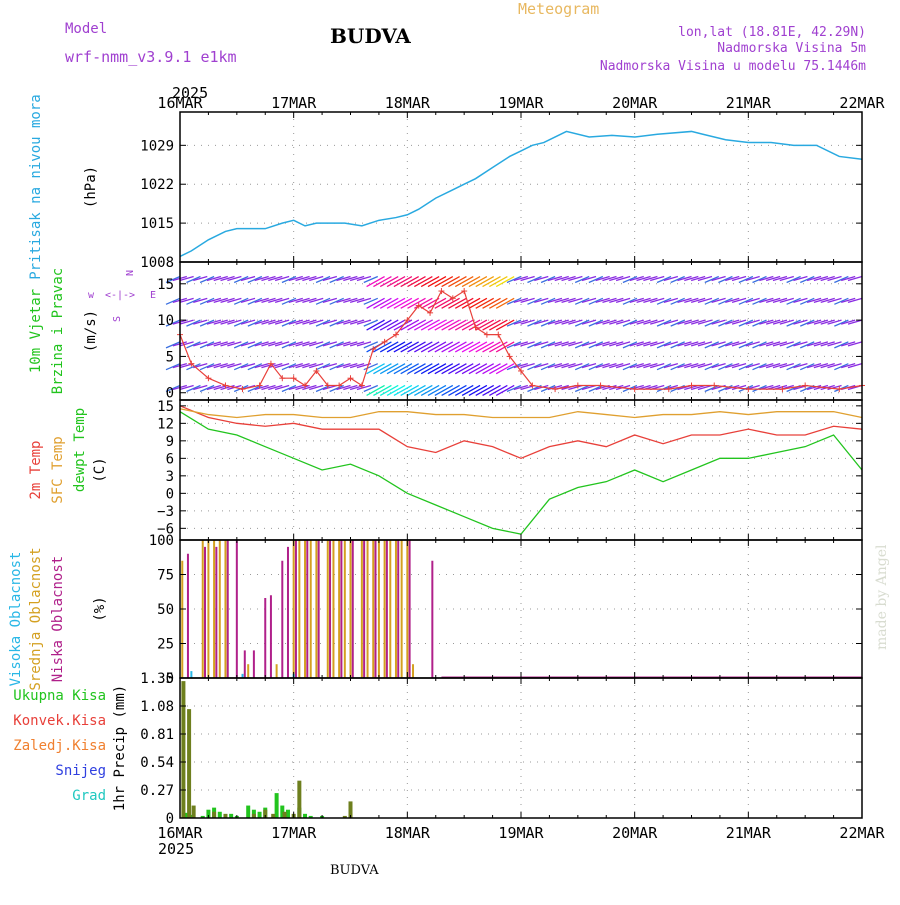  I want to click on precip-ytick-label: 0.54, so click(157, 763).